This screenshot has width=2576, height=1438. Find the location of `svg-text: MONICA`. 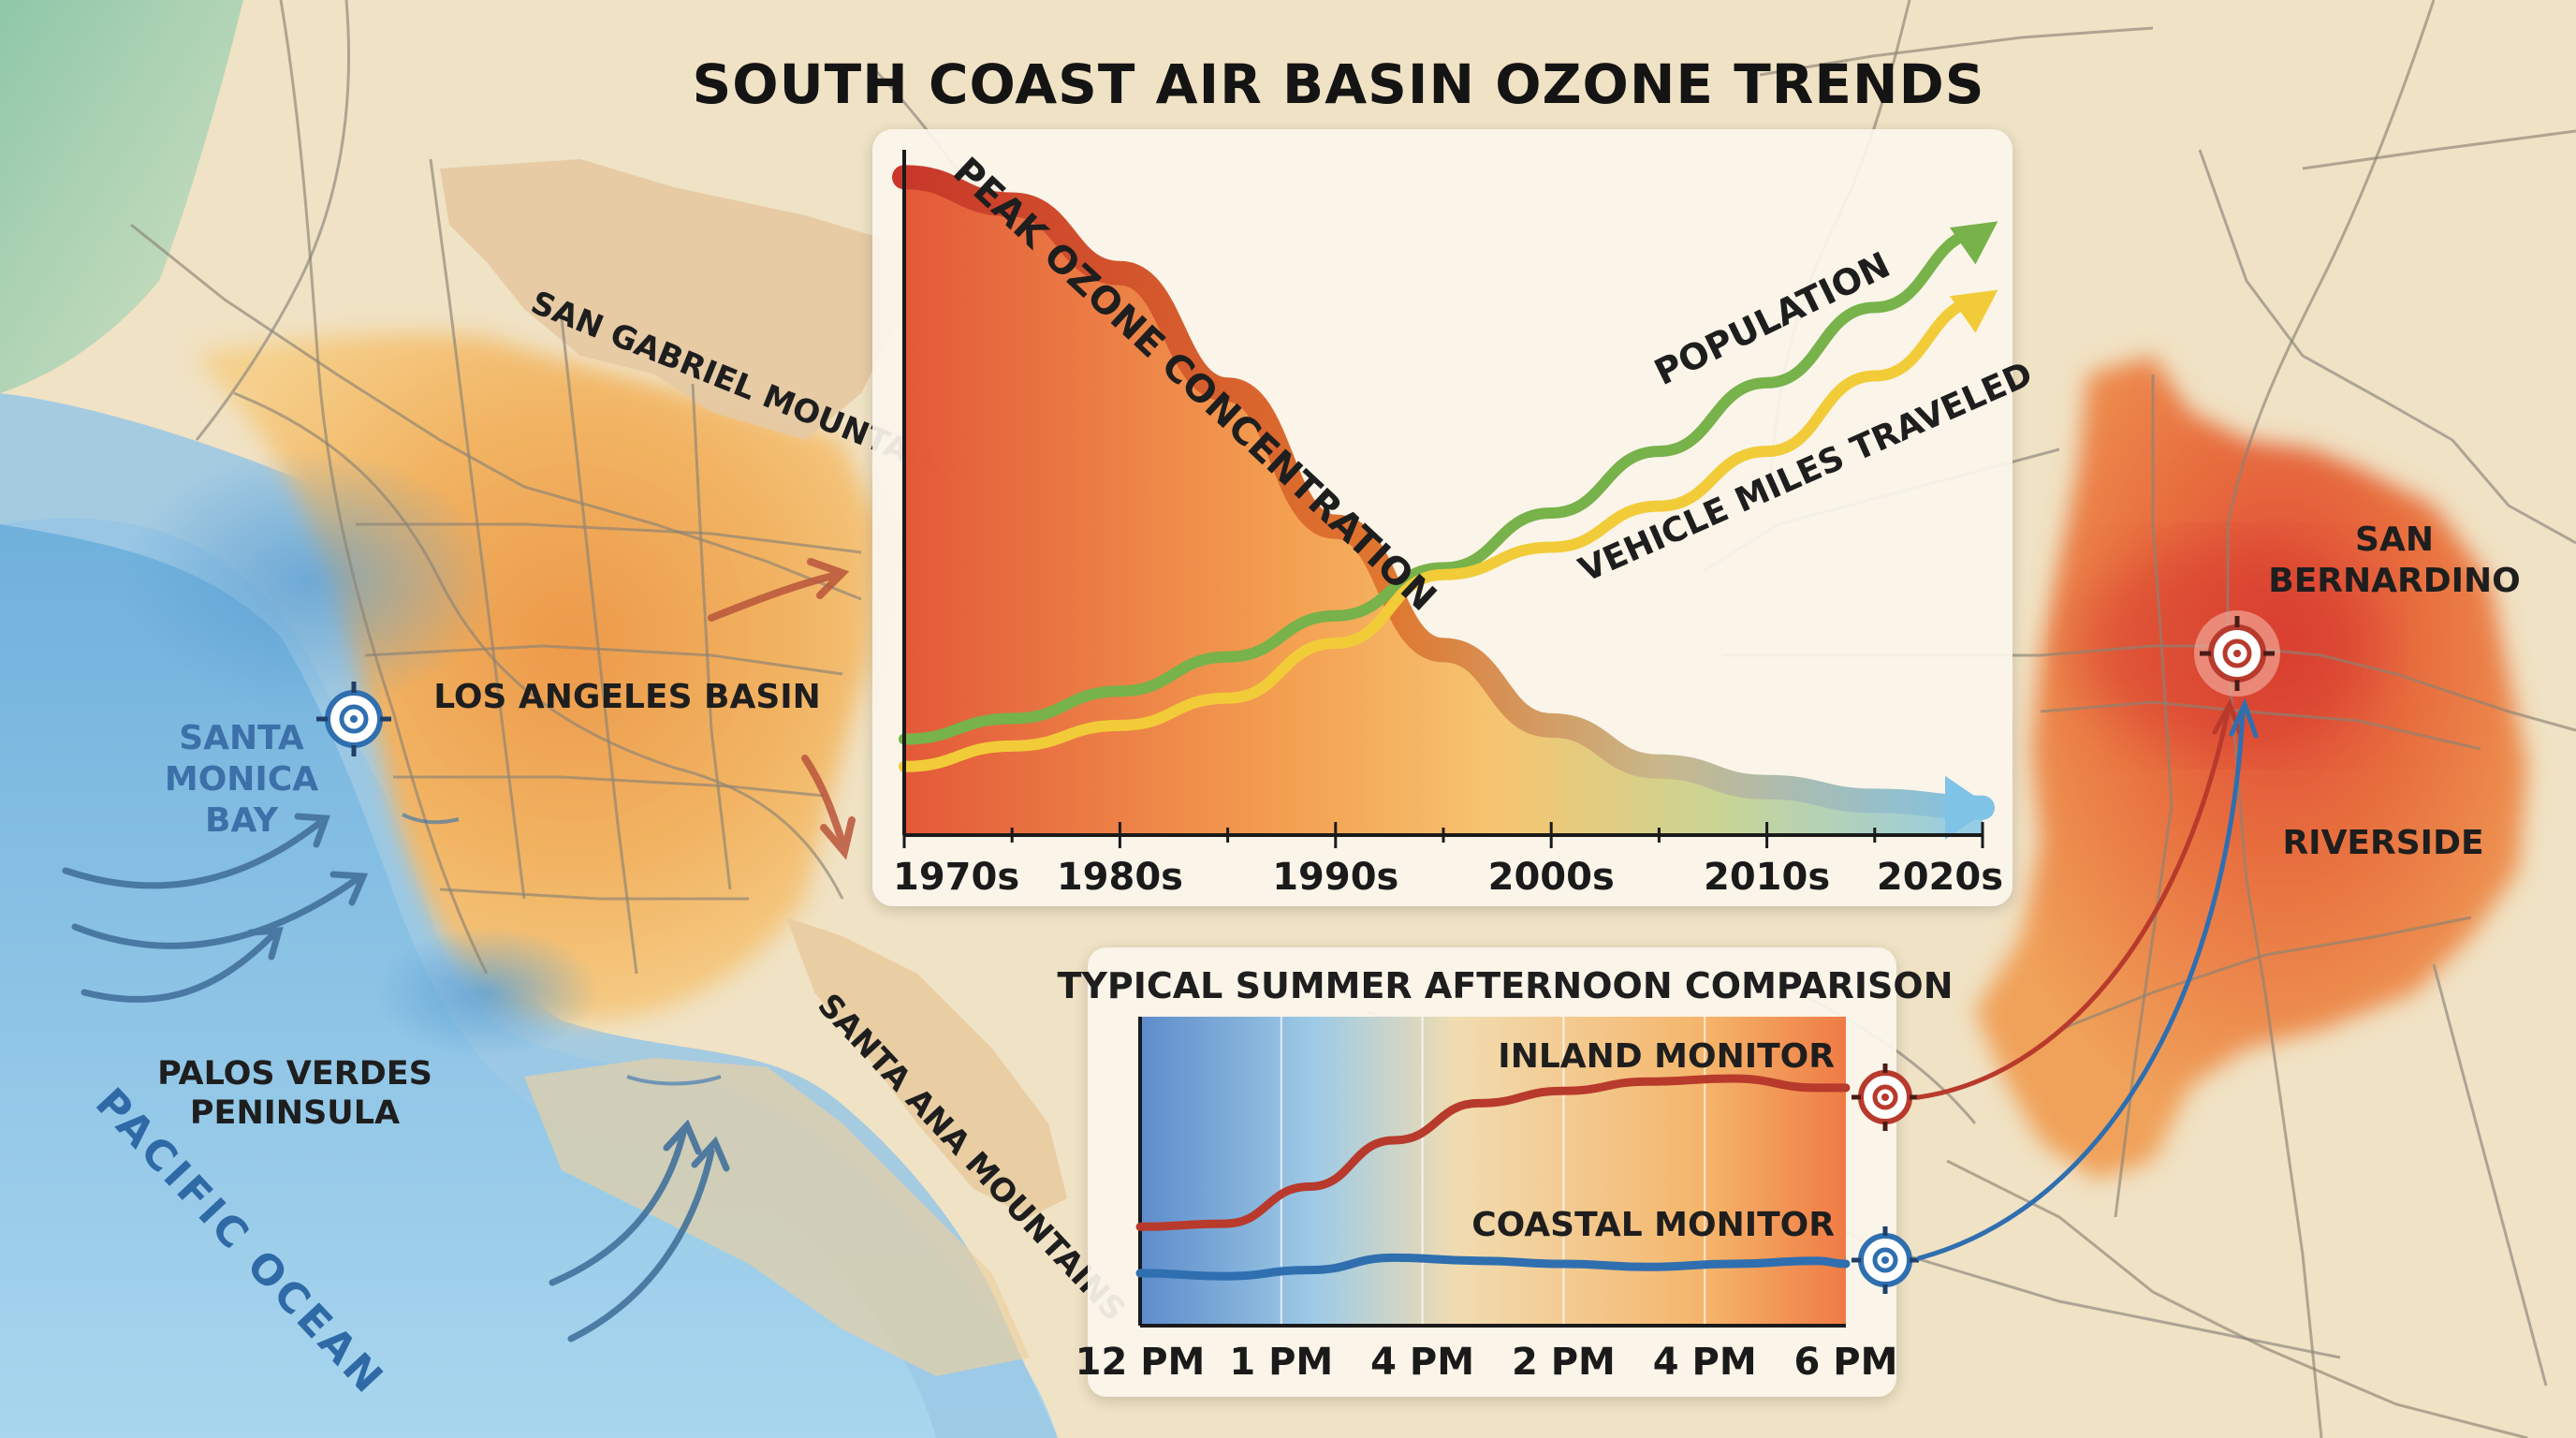

svg-text: MONICA is located at coordinates (241, 779).